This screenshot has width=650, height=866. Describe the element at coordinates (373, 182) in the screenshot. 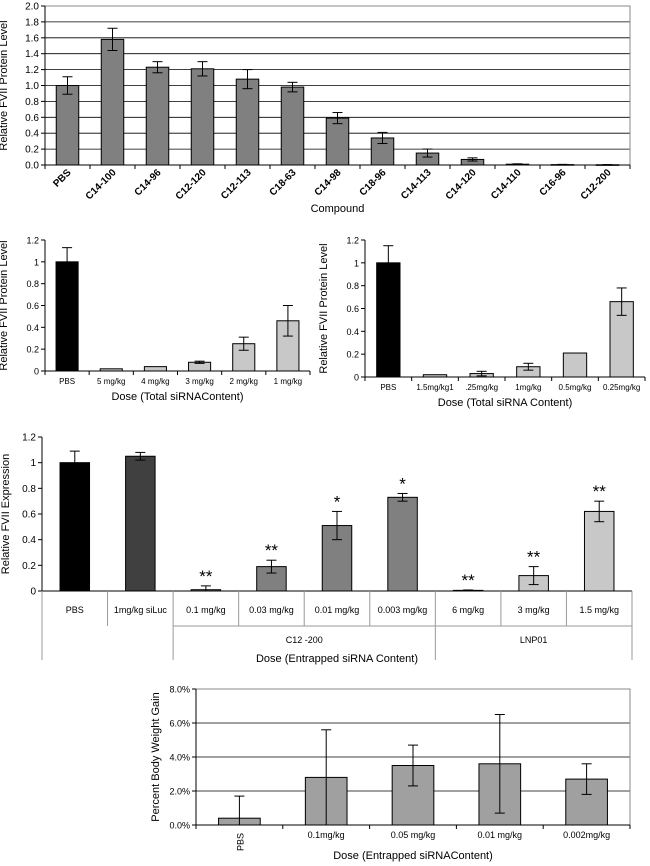

I see `x-tick-label: C18-96` at that location.